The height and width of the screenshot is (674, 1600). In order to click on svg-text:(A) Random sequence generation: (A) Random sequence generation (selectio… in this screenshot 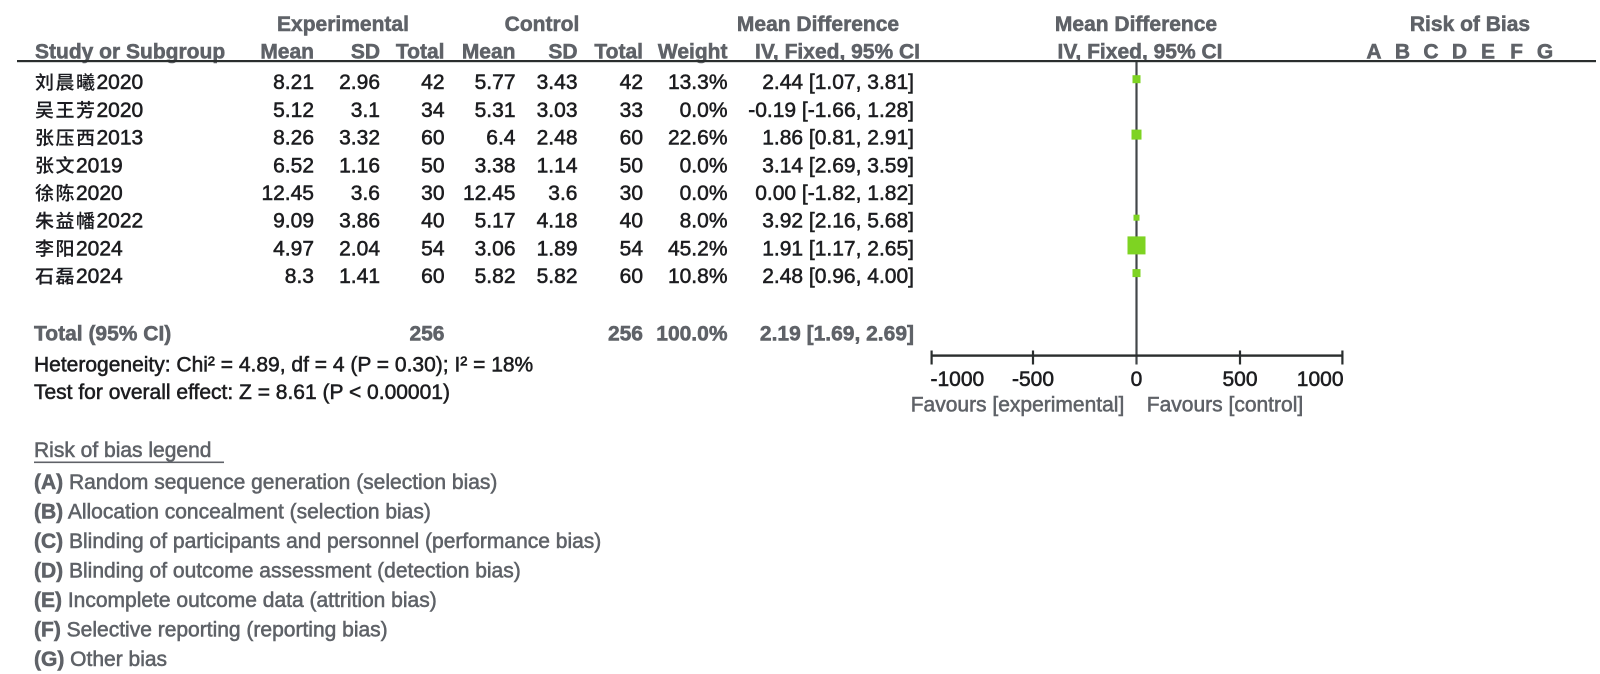, I will do `click(265, 482)`.